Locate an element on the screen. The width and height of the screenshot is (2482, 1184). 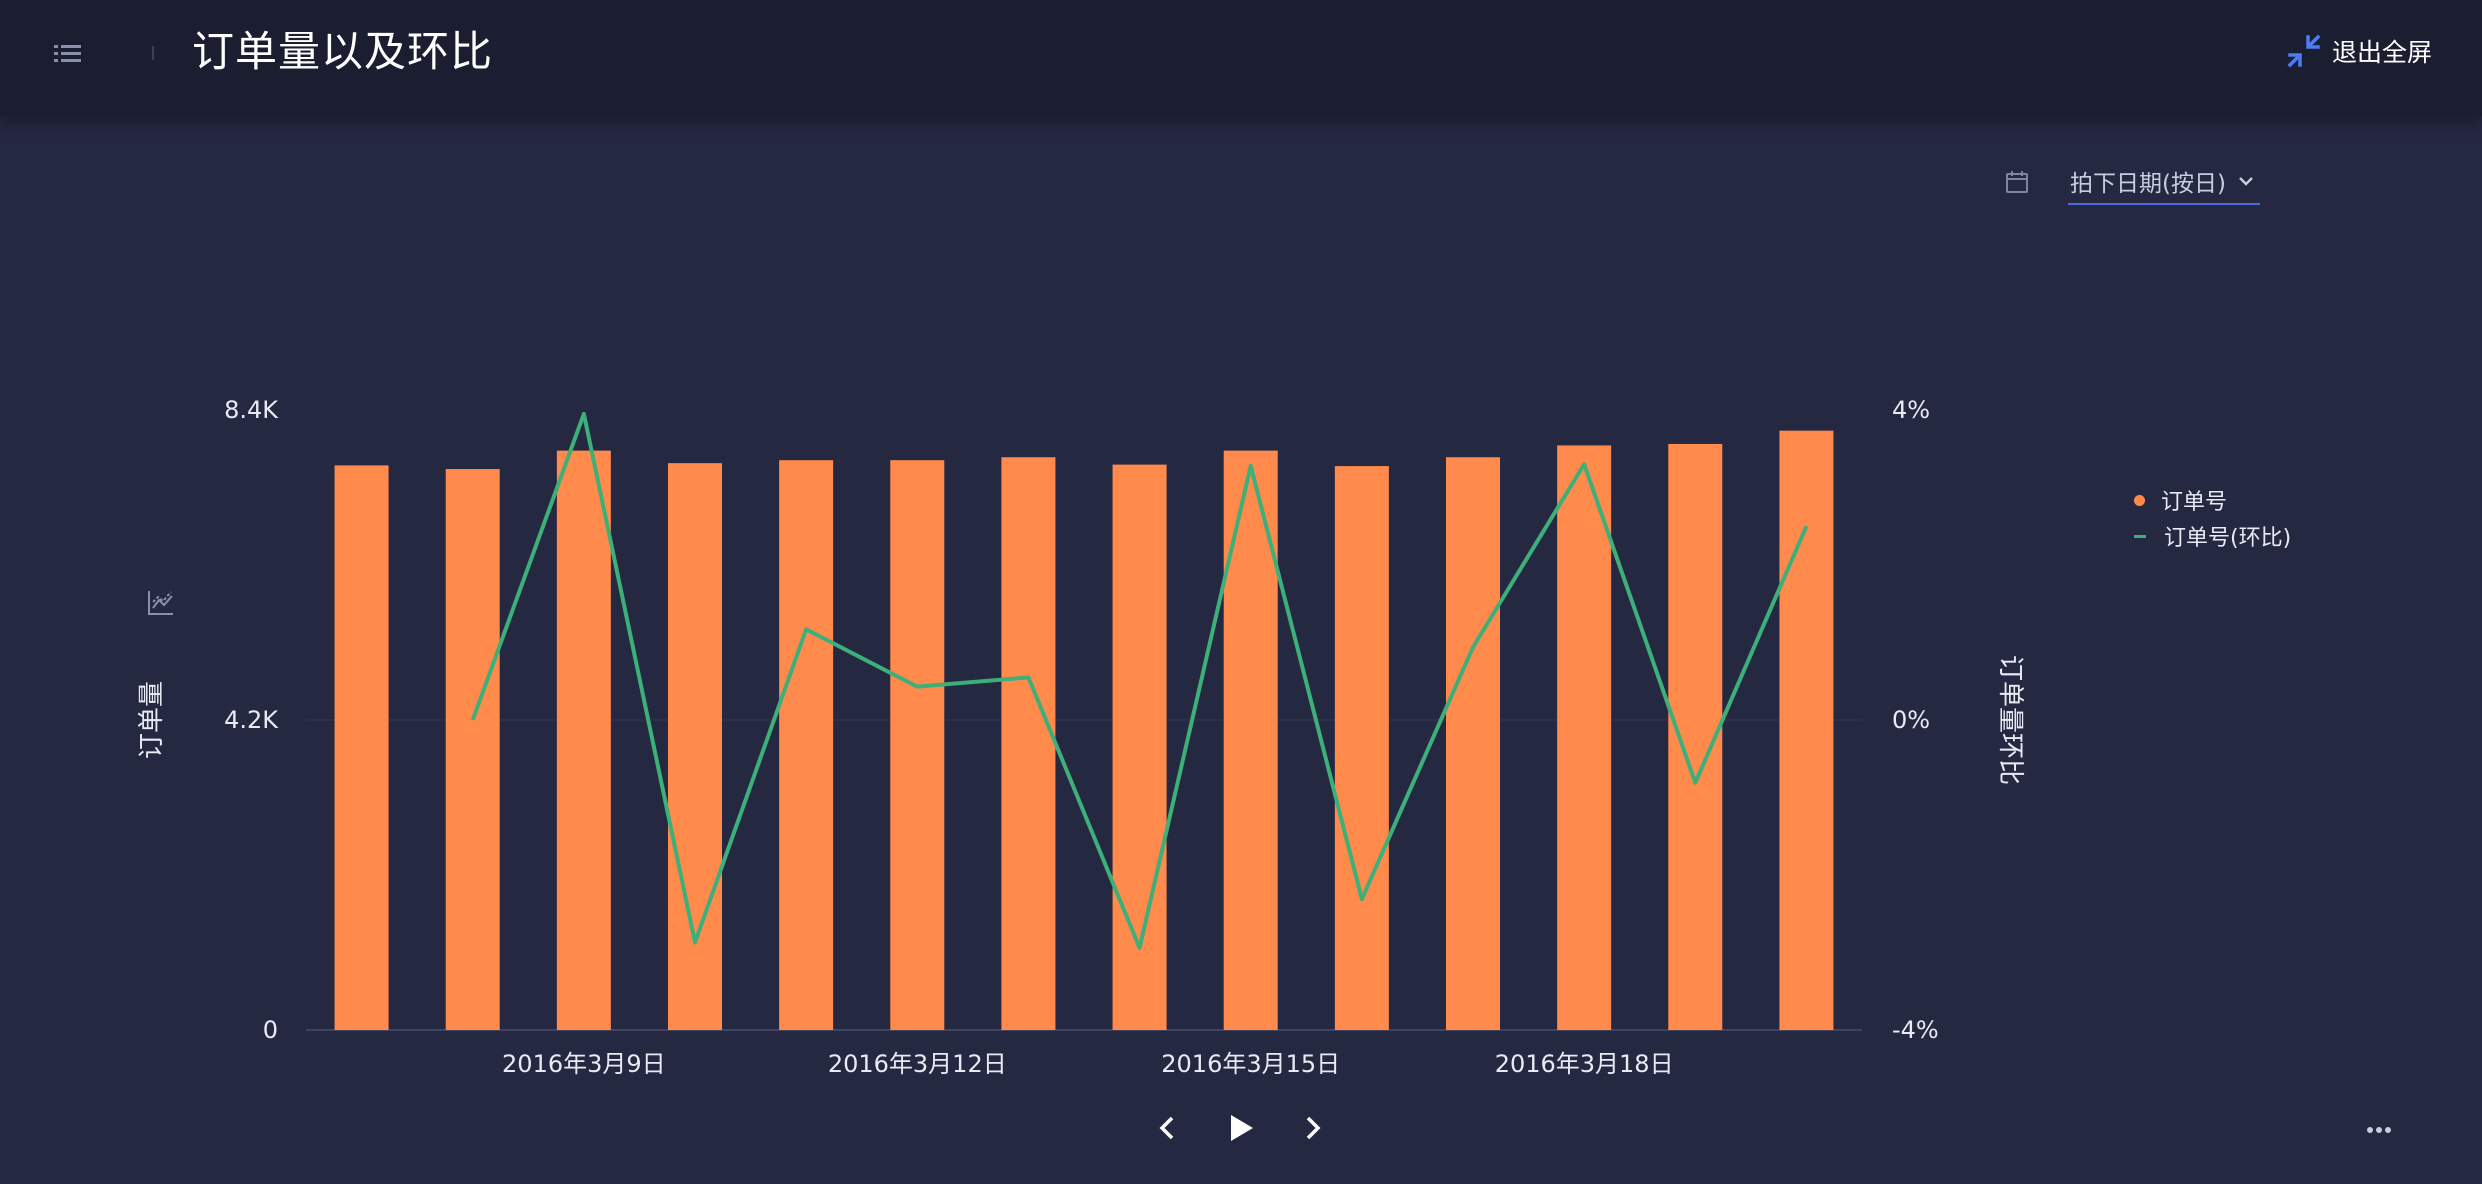
page-title: 订单量以及环比 is located at coordinates (343, 51).